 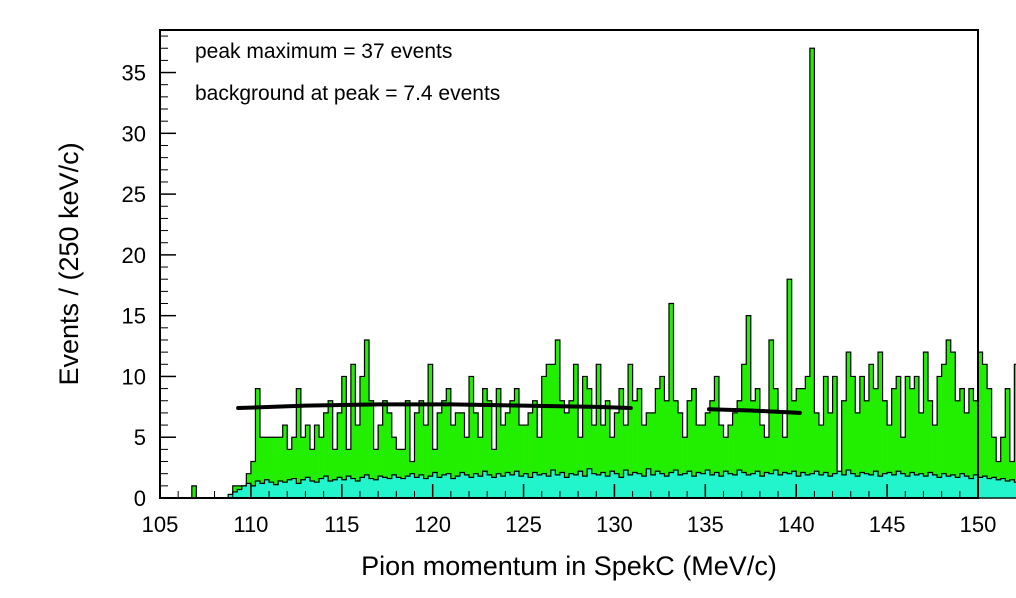 I want to click on x-axis-title: Pion momentum in SpekC (MeV/c), so click(x=569, y=566).